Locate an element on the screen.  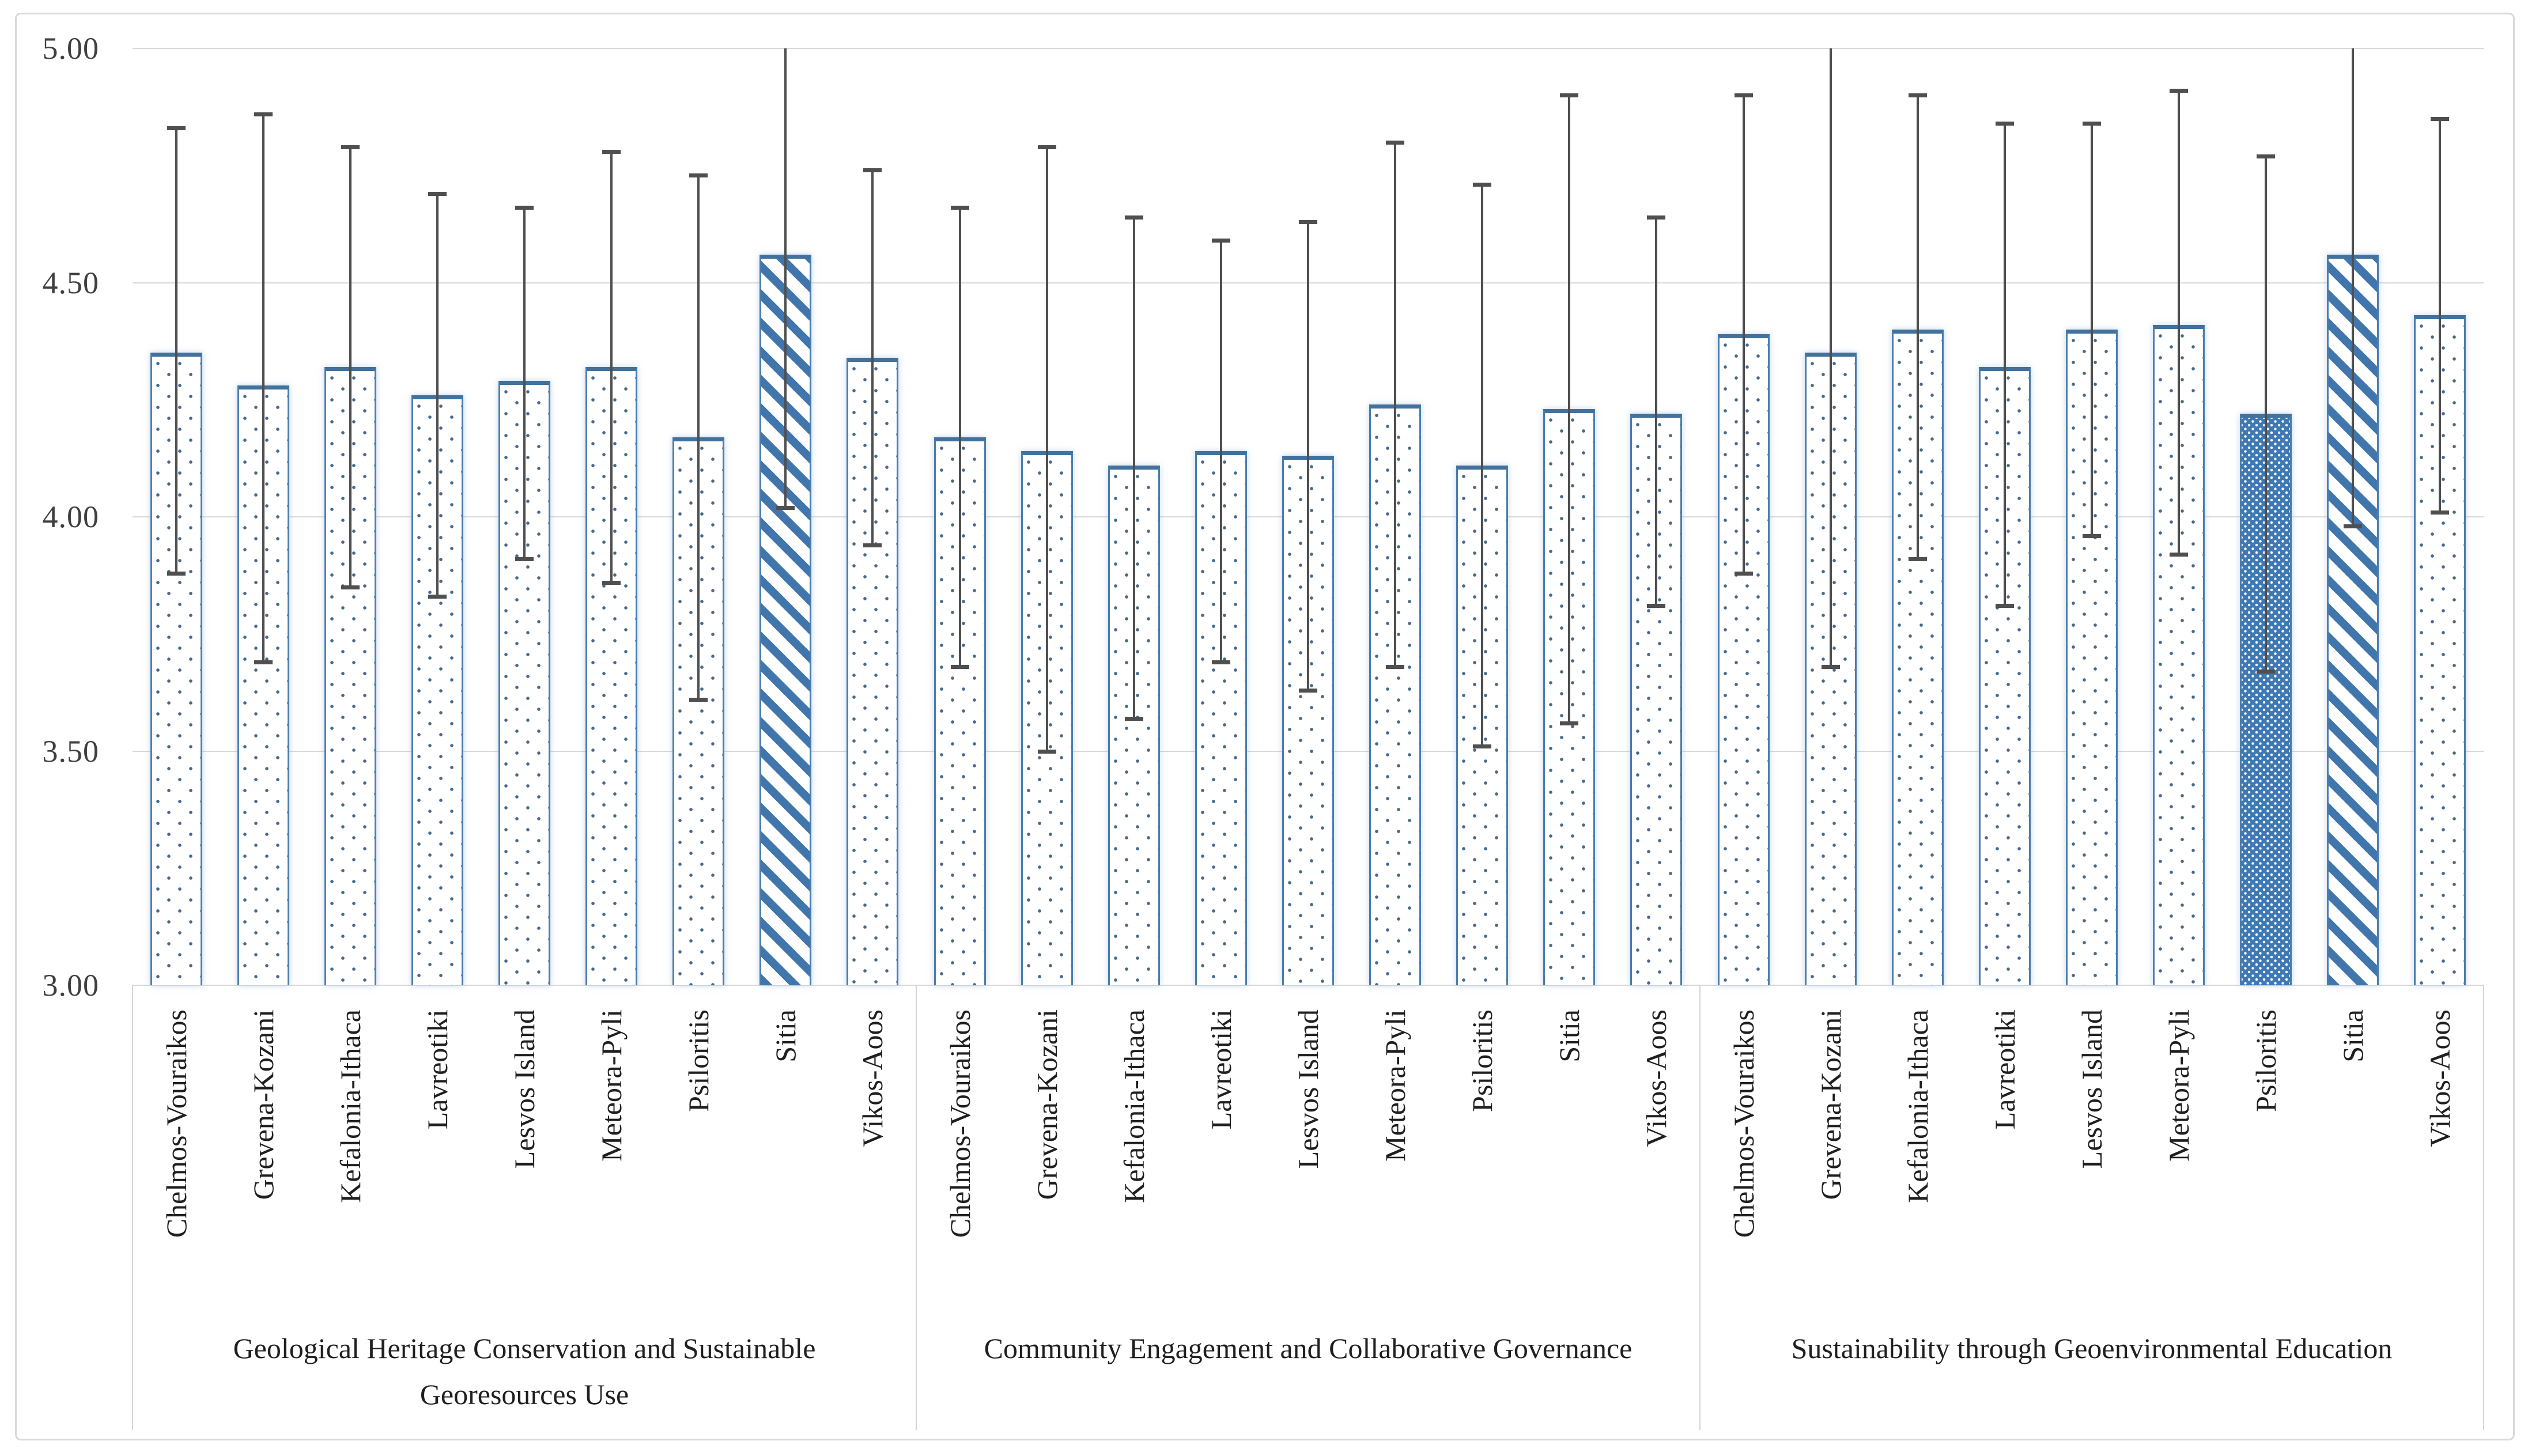
y-axis-tick-label: 4.50 is located at coordinates (70, 282).